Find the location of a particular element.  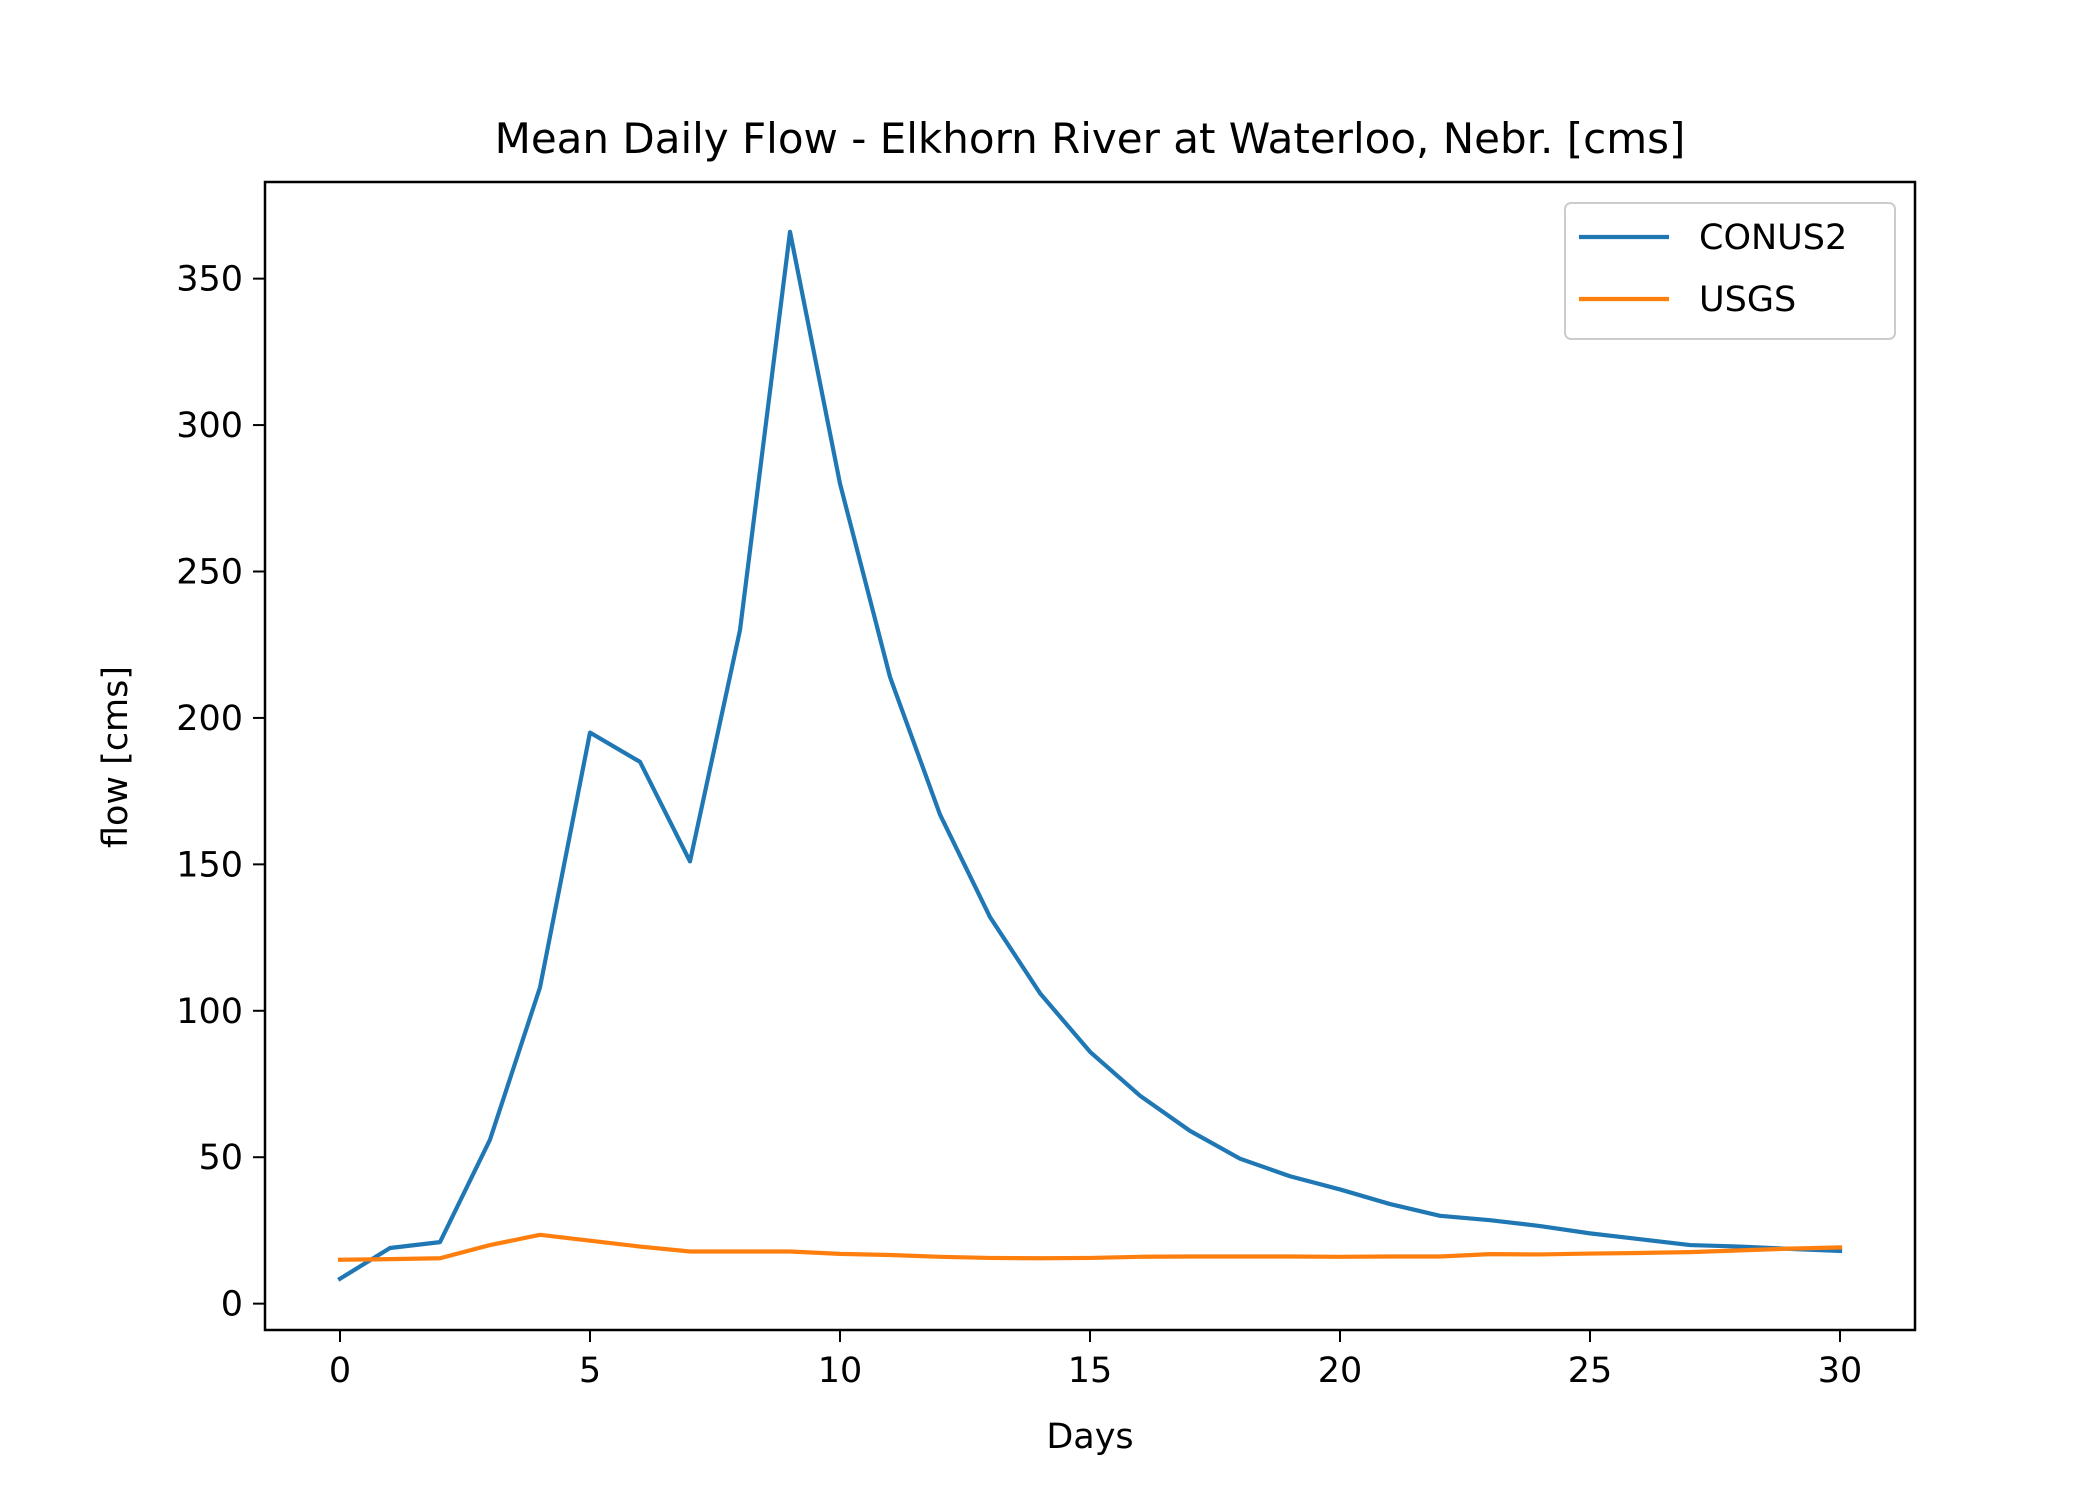

y-tick-label: 200 is located at coordinates (209, 719).